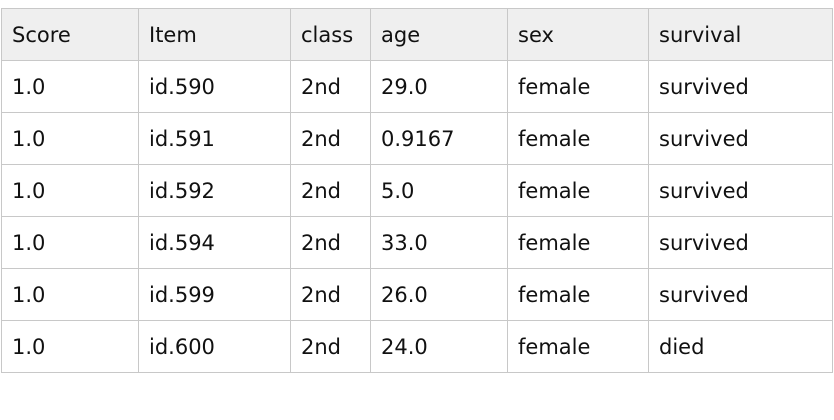  What do you see at coordinates (214, 86) in the screenshot?
I see `table-cell: id.590` at bounding box center [214, 86].